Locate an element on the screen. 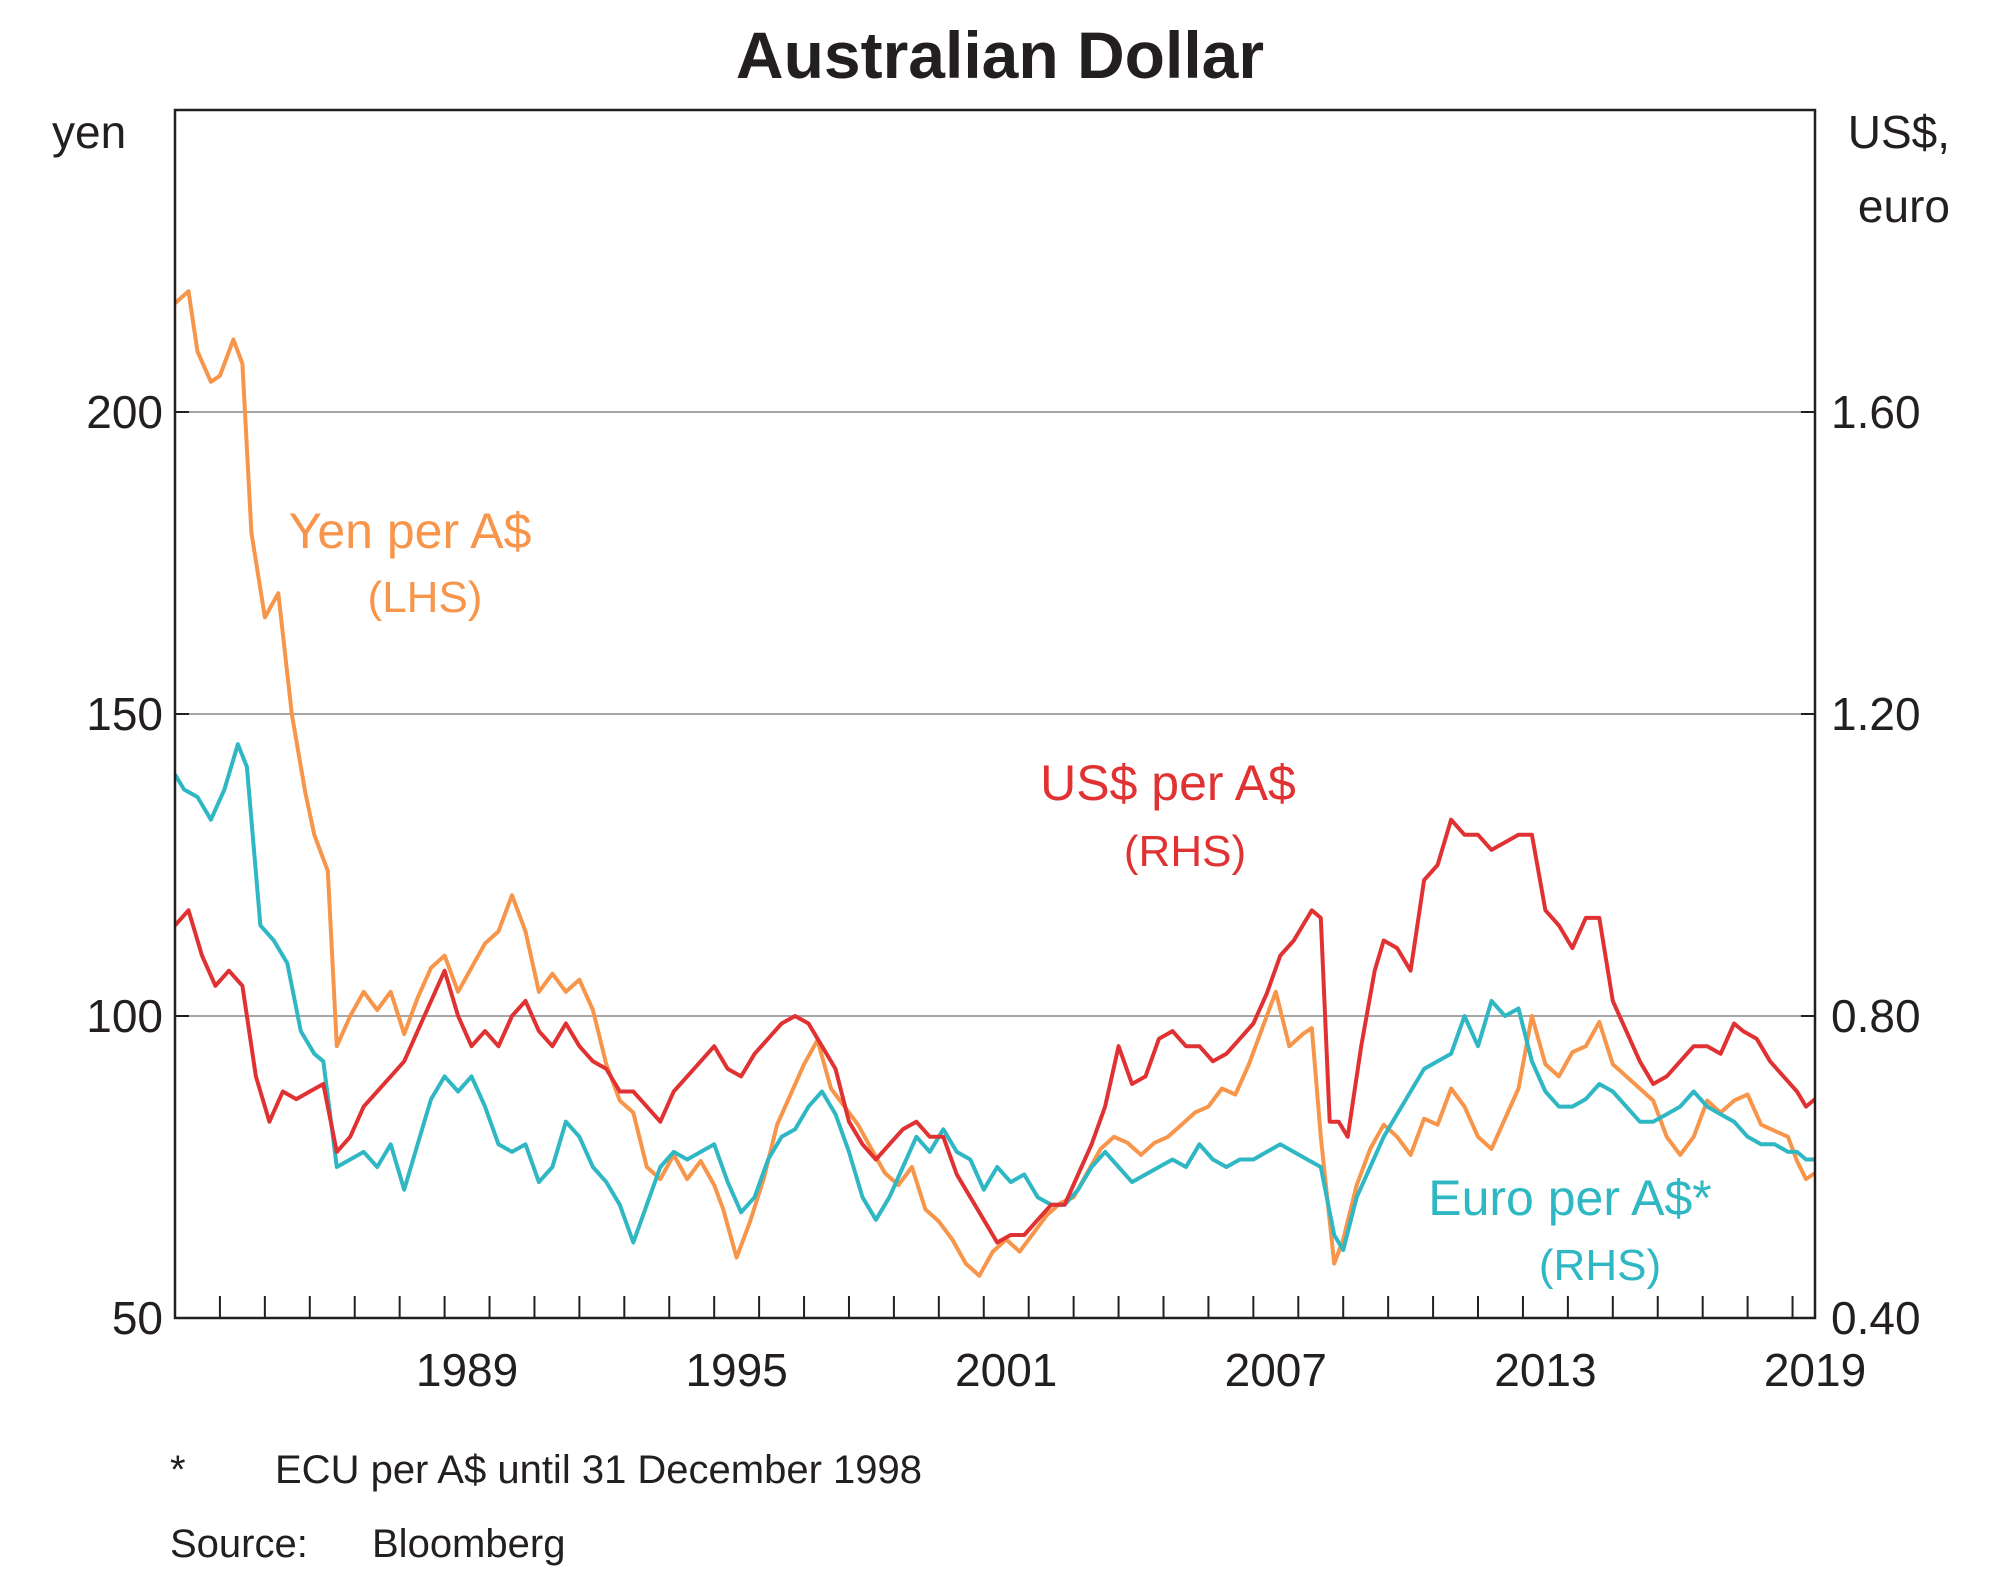  left-tick-label: 100 is located at coordinates (124, 1016).